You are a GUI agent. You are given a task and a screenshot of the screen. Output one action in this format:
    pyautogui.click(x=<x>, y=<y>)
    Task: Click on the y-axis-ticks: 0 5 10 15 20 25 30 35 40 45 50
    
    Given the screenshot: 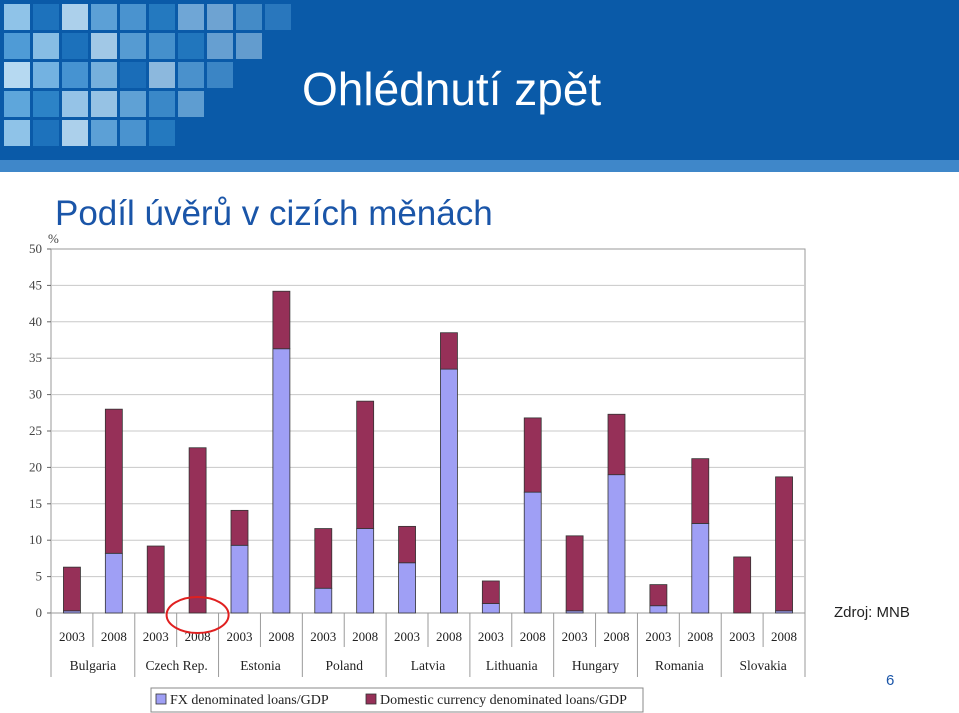 What is the action you would take?
    pyautogui.click(x=40, y=430)
    